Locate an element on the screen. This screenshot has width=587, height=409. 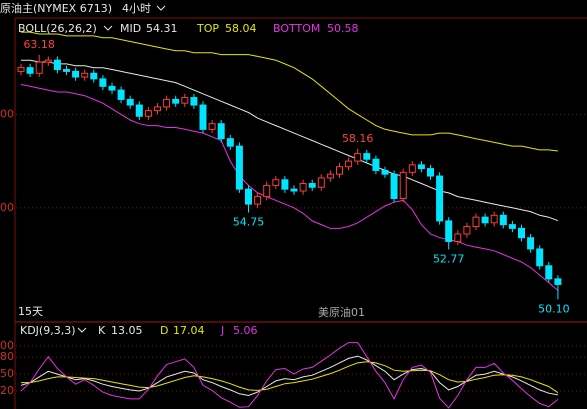
annotation: 52.77 is located at coordinates (449, 258).